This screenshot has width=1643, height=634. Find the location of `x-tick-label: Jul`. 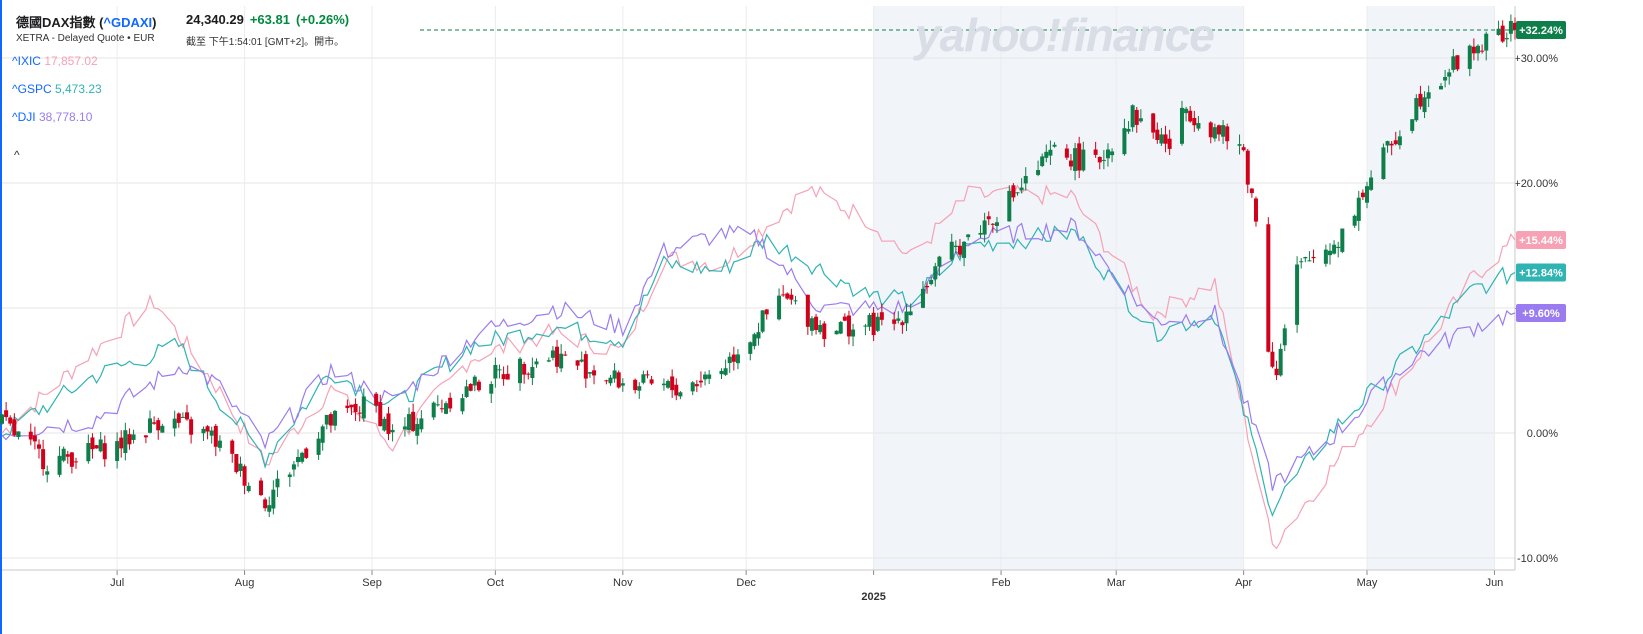

x-tick-label: Jul is located at coordinates (117, 583).